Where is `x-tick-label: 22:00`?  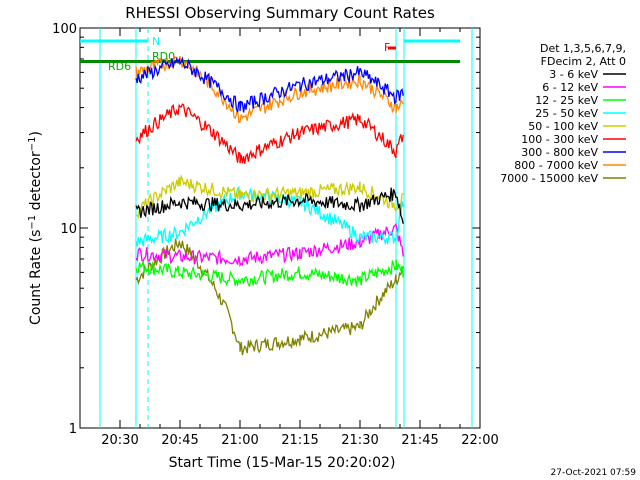
x-tick-label: 22:00 is located at coordinates (479, 440).